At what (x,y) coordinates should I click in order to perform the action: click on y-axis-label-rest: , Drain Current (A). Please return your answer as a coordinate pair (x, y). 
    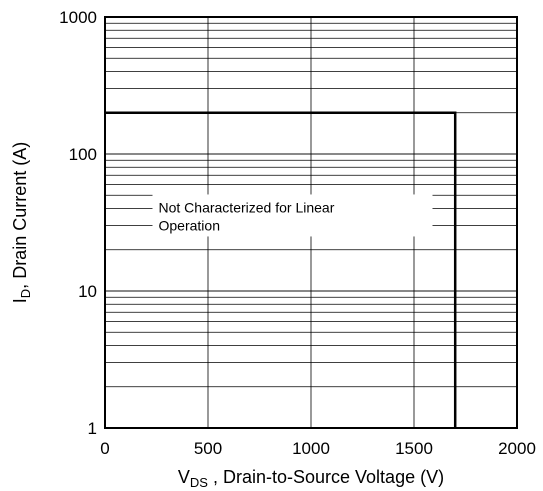
    Looking at the image, I should click on (20, 215).